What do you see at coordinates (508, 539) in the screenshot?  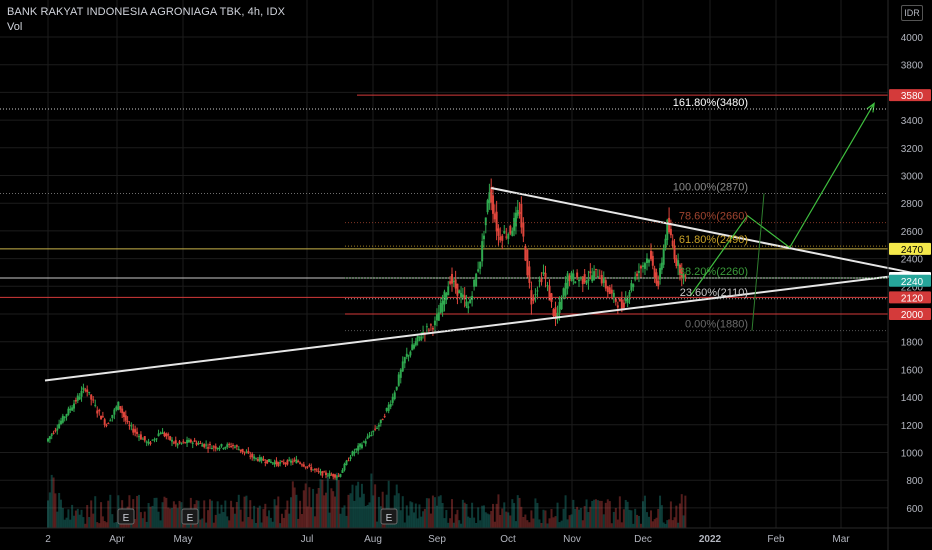 I see `time-tick-label: Oct` at bounding box center [508, 539].